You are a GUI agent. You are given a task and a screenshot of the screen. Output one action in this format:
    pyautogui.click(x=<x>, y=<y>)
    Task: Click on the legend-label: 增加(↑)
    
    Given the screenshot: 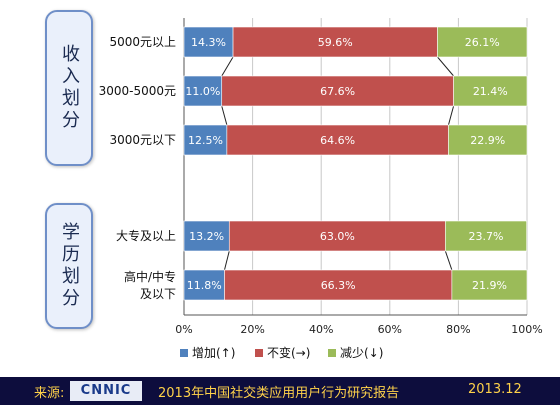 What is the action you would take?
    pyautogui.click(x=213, y=353)
    